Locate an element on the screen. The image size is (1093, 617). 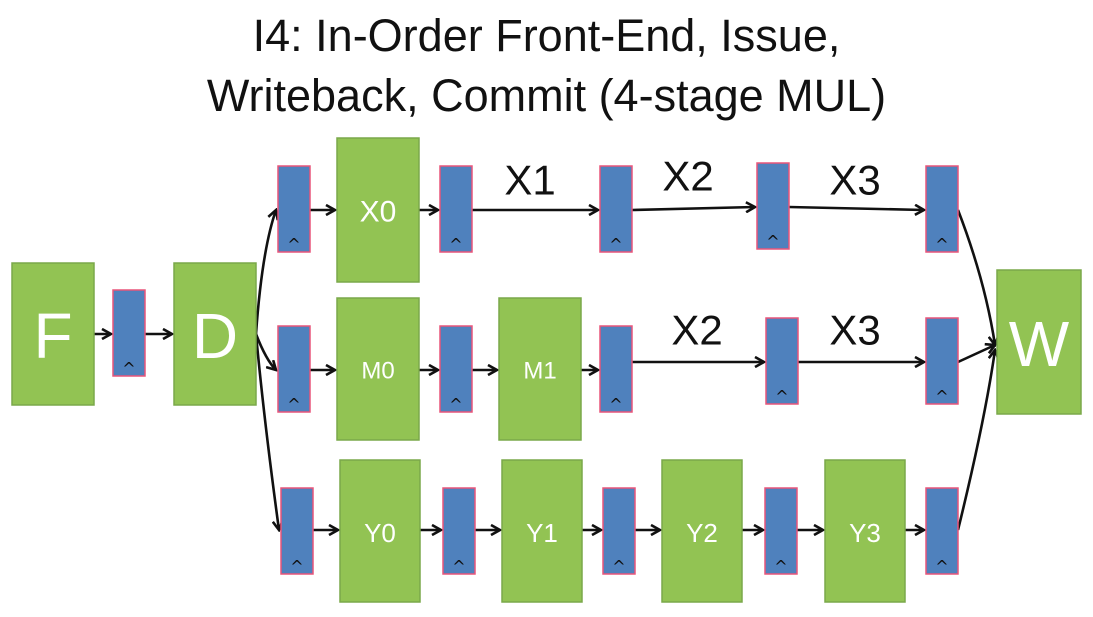
latch-fd-body is located at coordinates (129, 333).